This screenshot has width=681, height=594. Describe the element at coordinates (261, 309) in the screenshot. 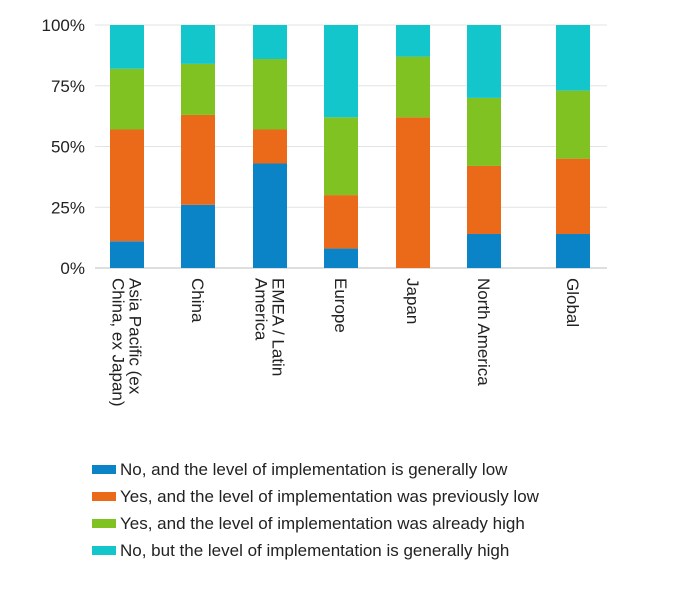

I see `x-category-label: America` at that location.